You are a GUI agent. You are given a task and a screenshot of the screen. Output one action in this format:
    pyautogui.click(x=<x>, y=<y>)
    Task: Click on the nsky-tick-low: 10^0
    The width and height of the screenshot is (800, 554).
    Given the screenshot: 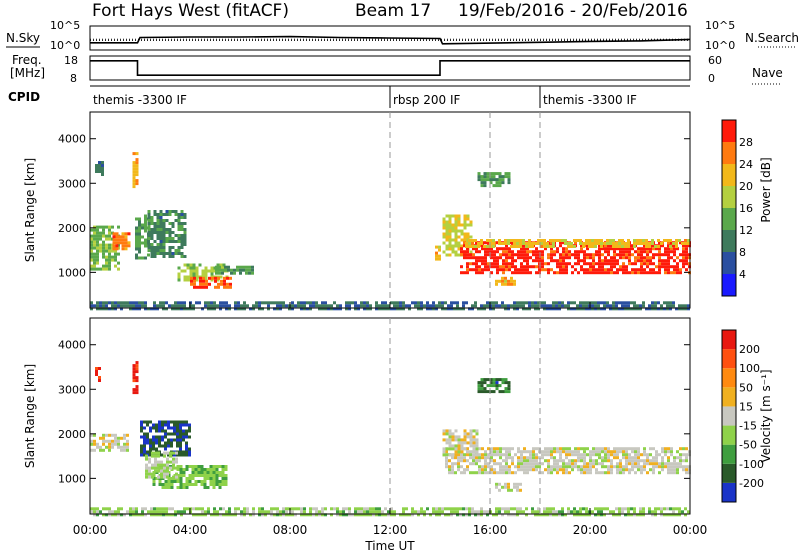 What is the action you would take?
    pyautogui.click(x=65, y=45)
    